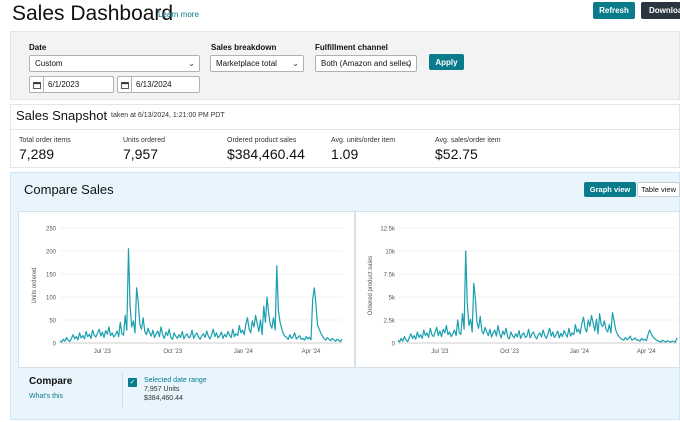 The width and height of the screenshot is (680, 422). Describe the element at coordinates (52, 322) in the screenshot. I see `y-tick-label: 50` at that location.